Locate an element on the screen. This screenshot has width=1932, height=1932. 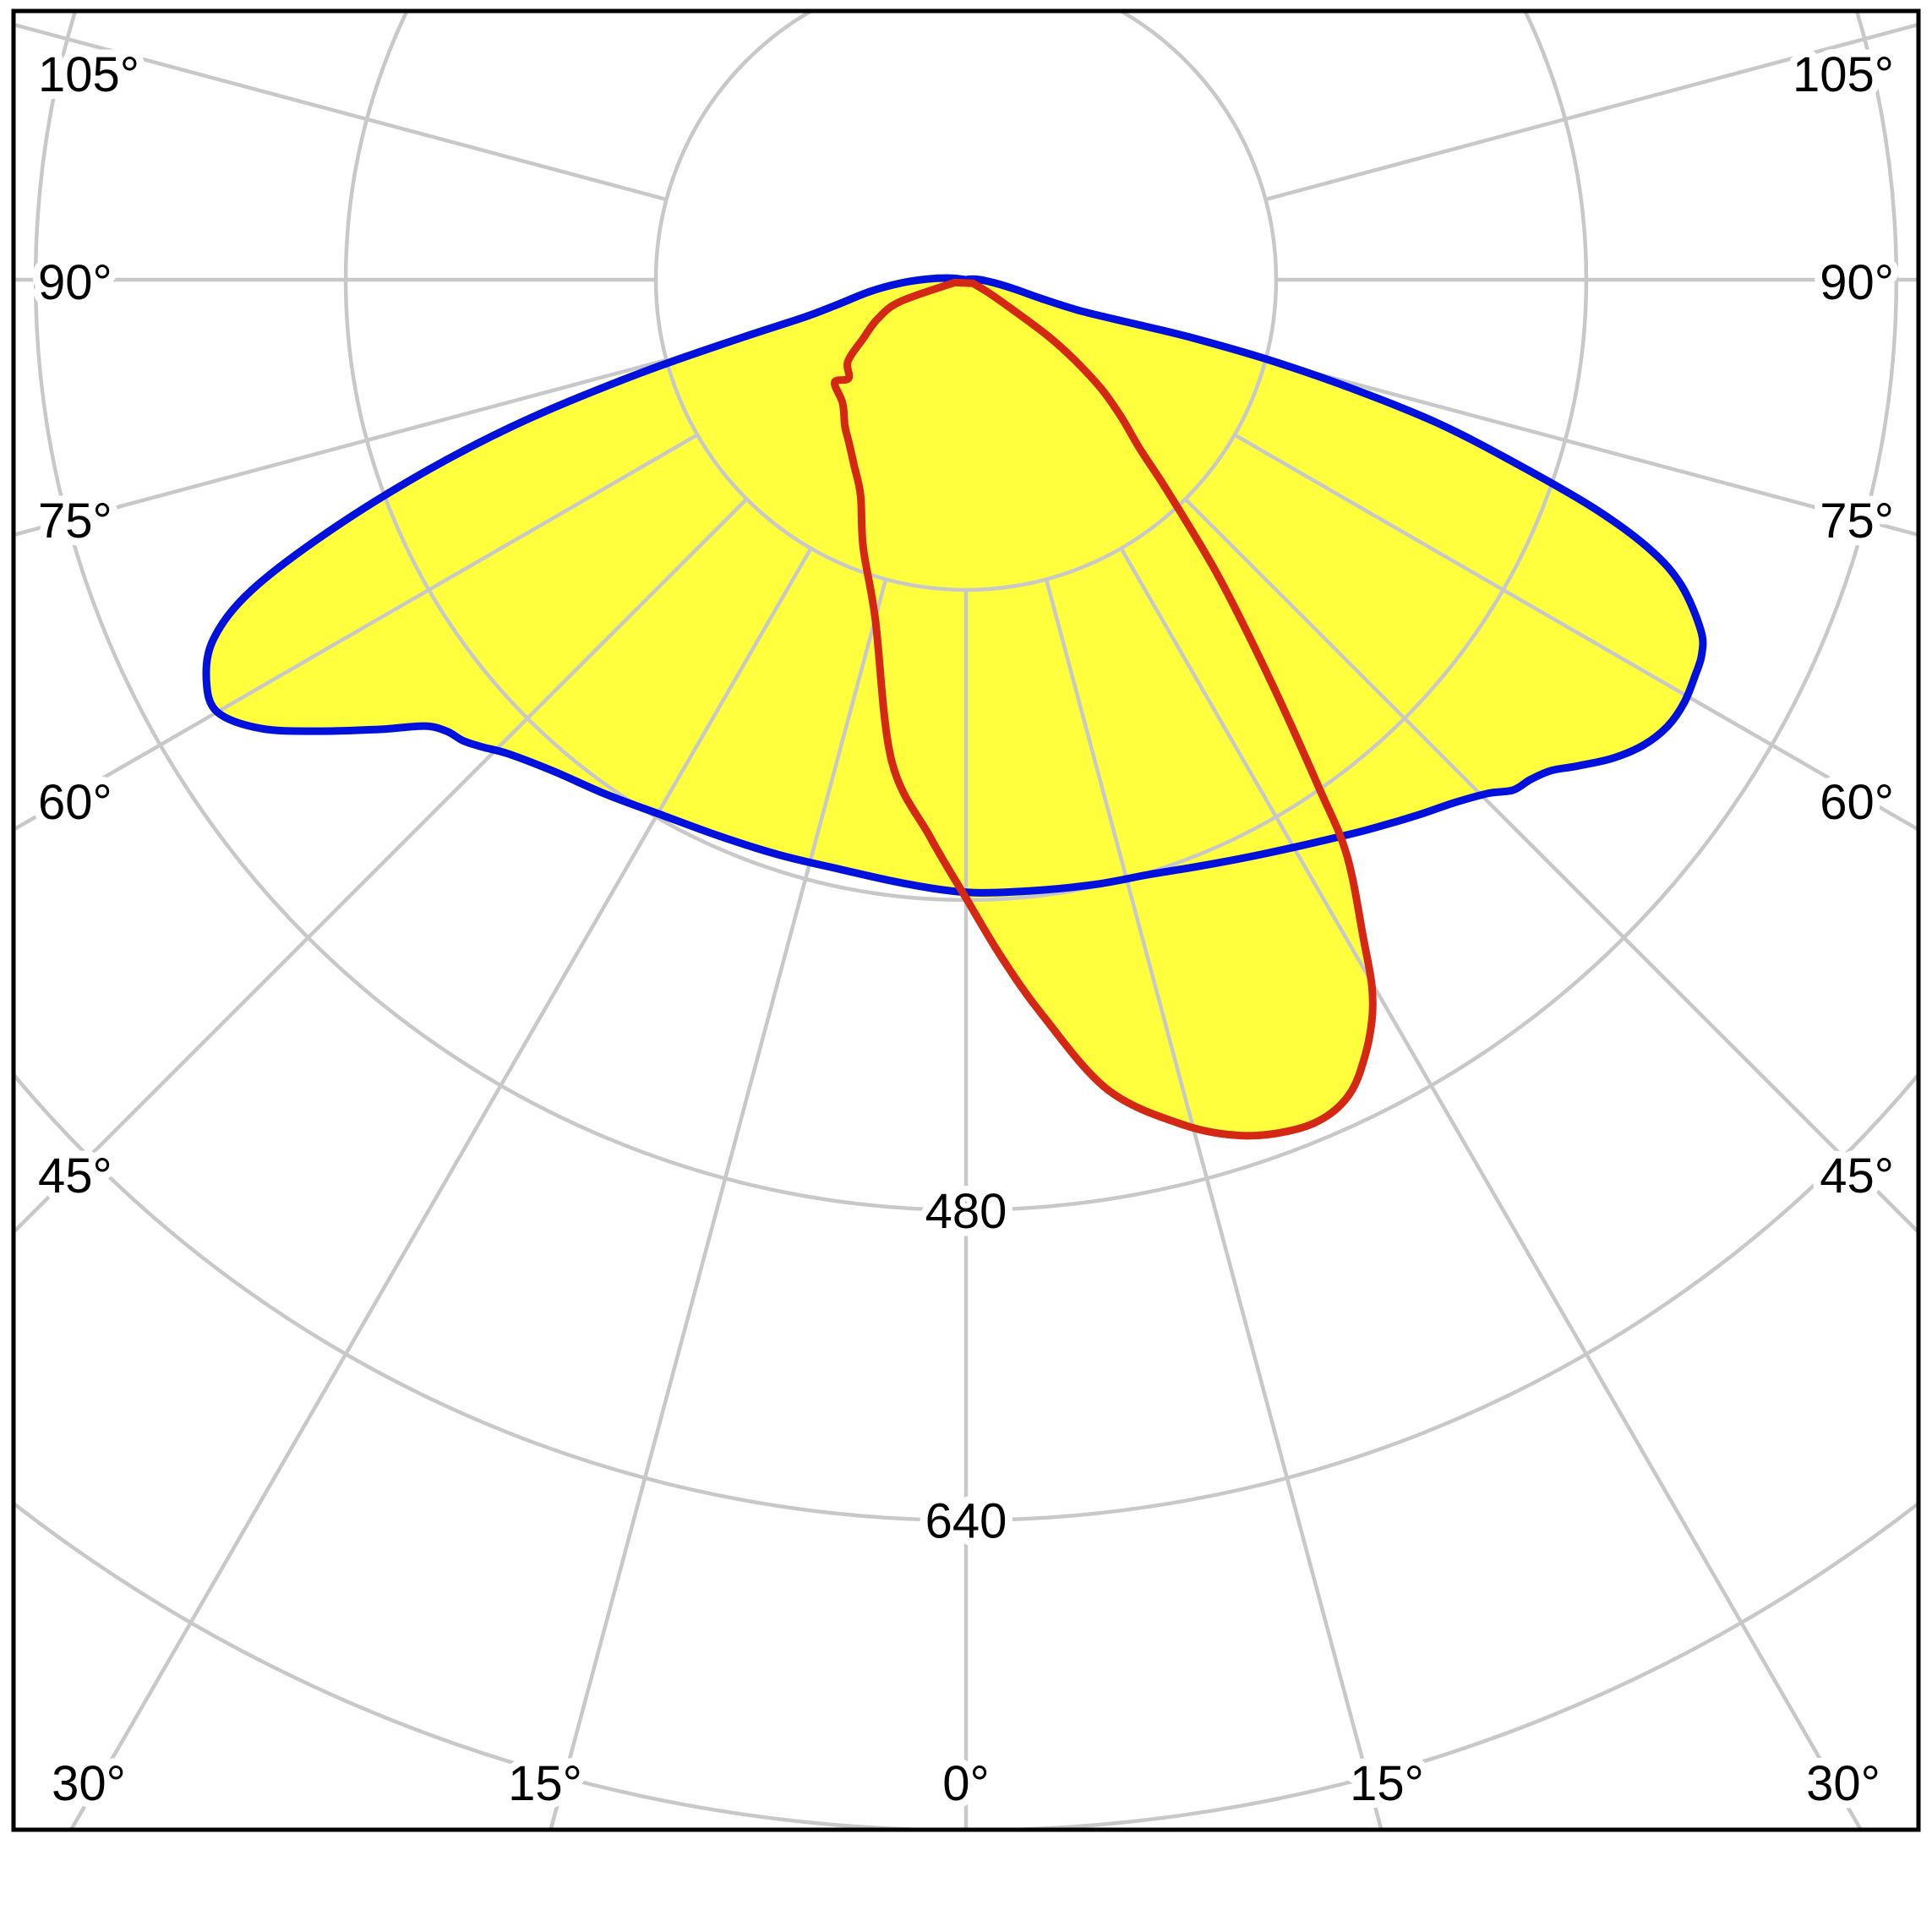
grid-ray--45deg is located at coordinates (381, 866).